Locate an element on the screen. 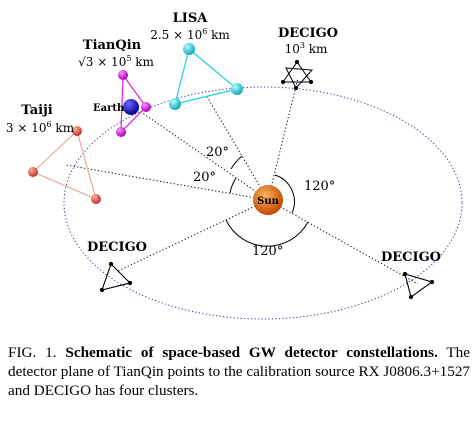  caption-prefix: FIG. 1. is located at coordinates (32, 352).